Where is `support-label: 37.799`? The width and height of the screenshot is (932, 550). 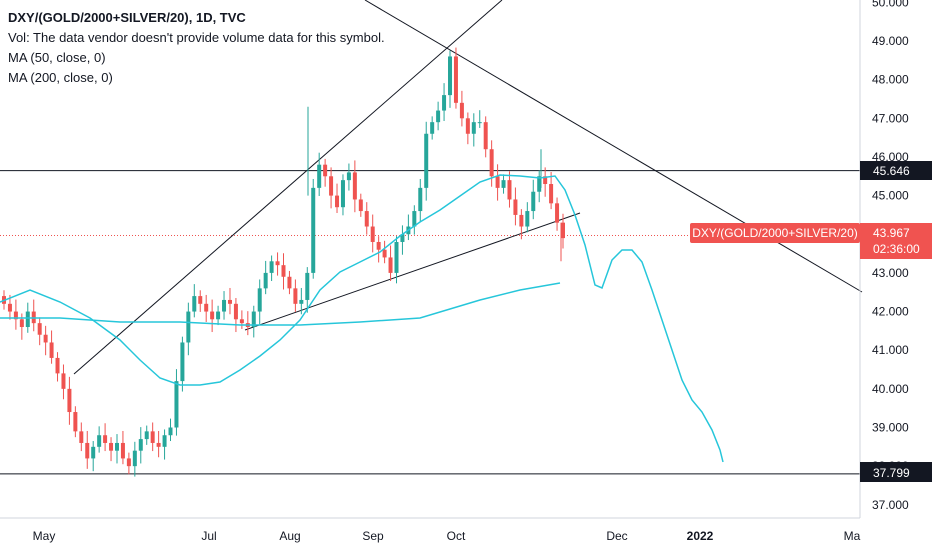
support-label: 37.799 is located at coordinates (891, 473).